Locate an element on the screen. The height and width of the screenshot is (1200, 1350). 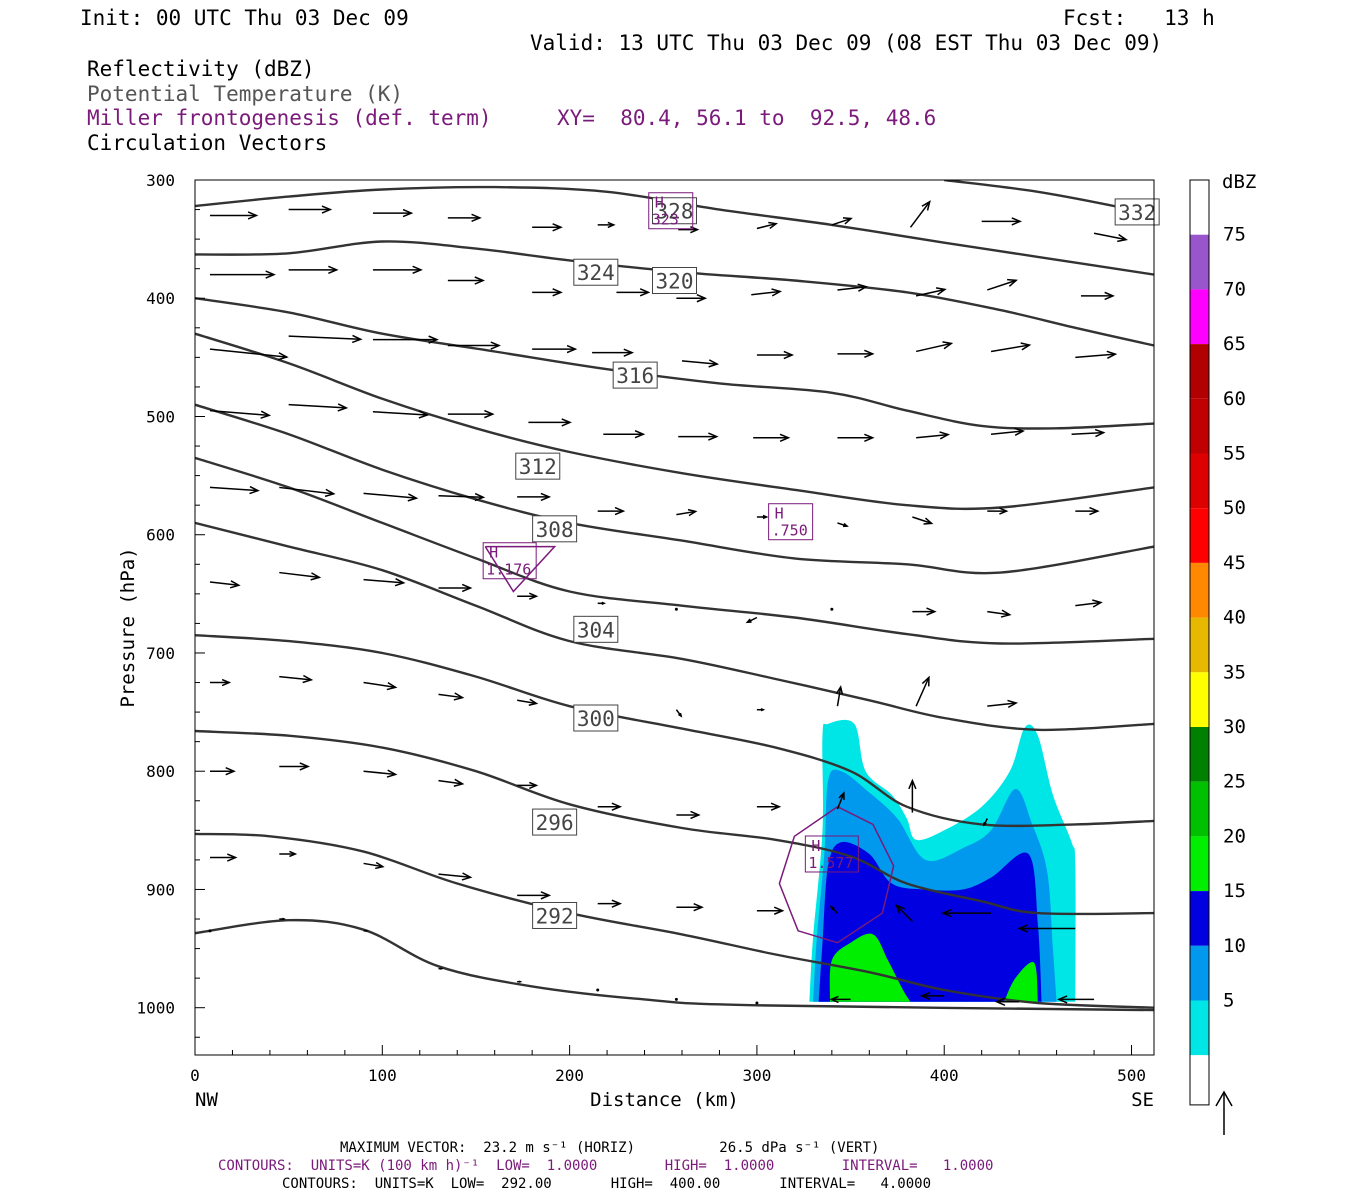
colorbar-label-40: 40 is located at coordinates (1234, 618).